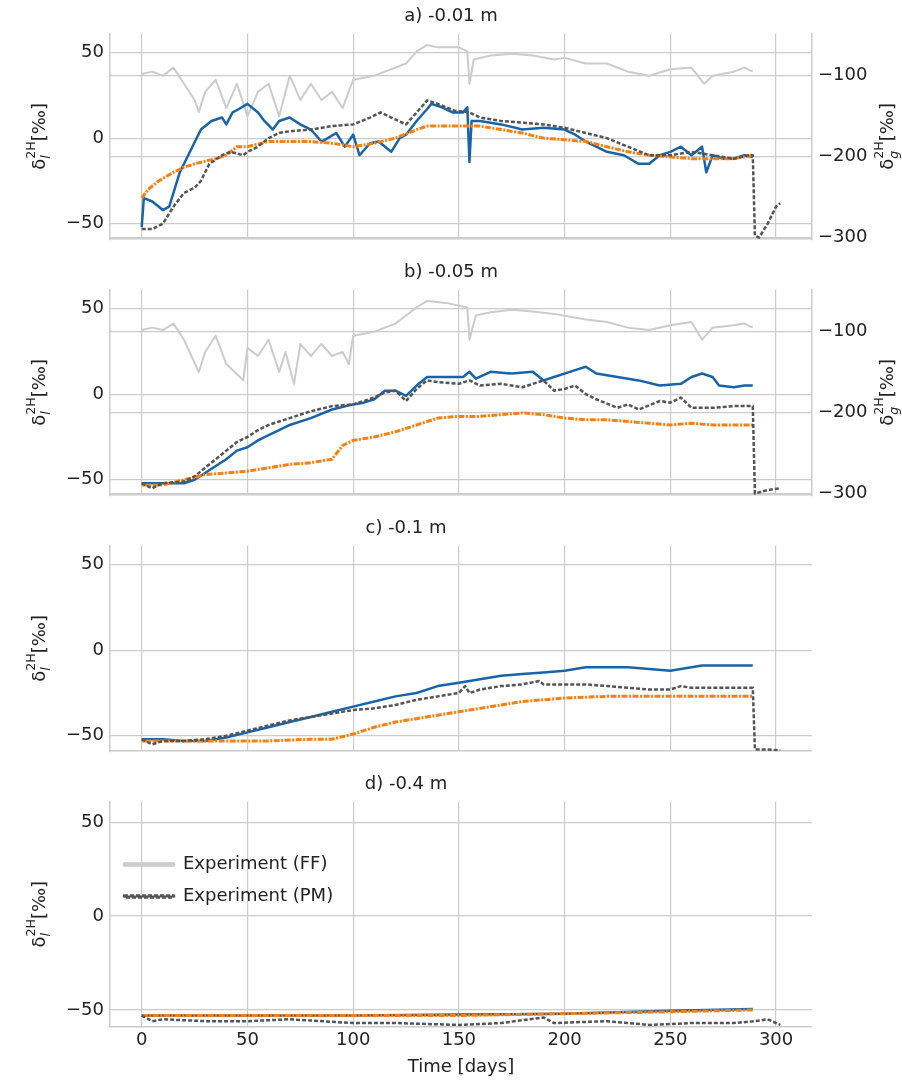 This screenshot has width=902, height=1086. What do you see at coordinates (459, 1039) in the screenshot?
I see `x-tick-label: 150` at bounding box center [459, 1039].